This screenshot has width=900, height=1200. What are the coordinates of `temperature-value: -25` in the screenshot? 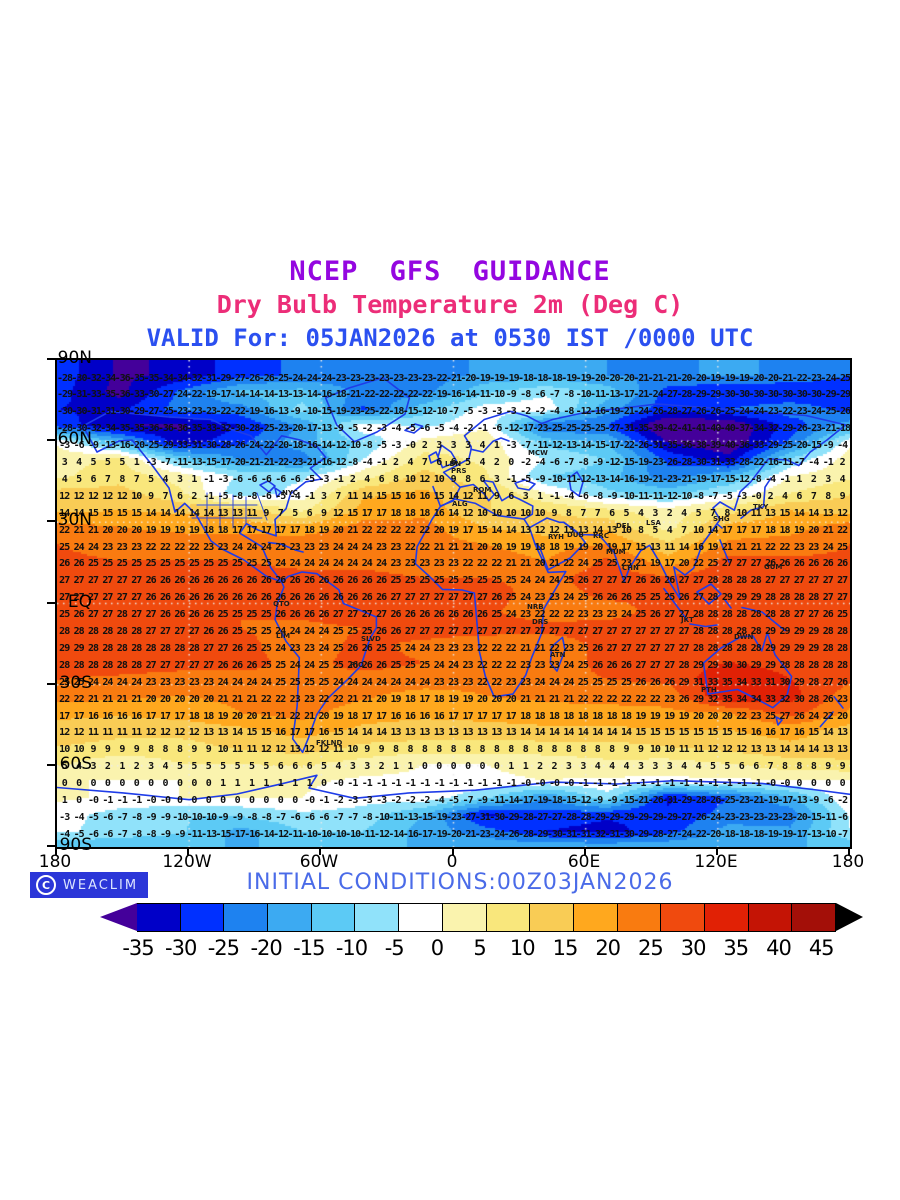 It's located at (281, 378).